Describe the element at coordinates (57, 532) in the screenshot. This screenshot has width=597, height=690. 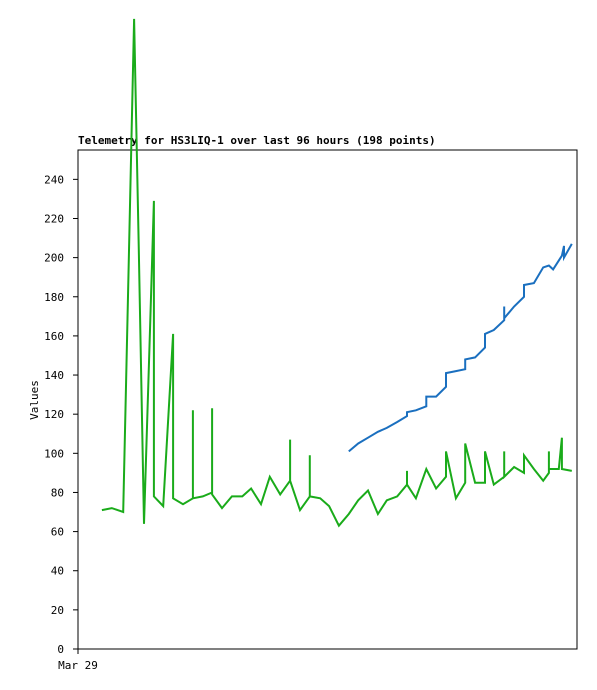
I see `y-tick-label: 60` at that location.